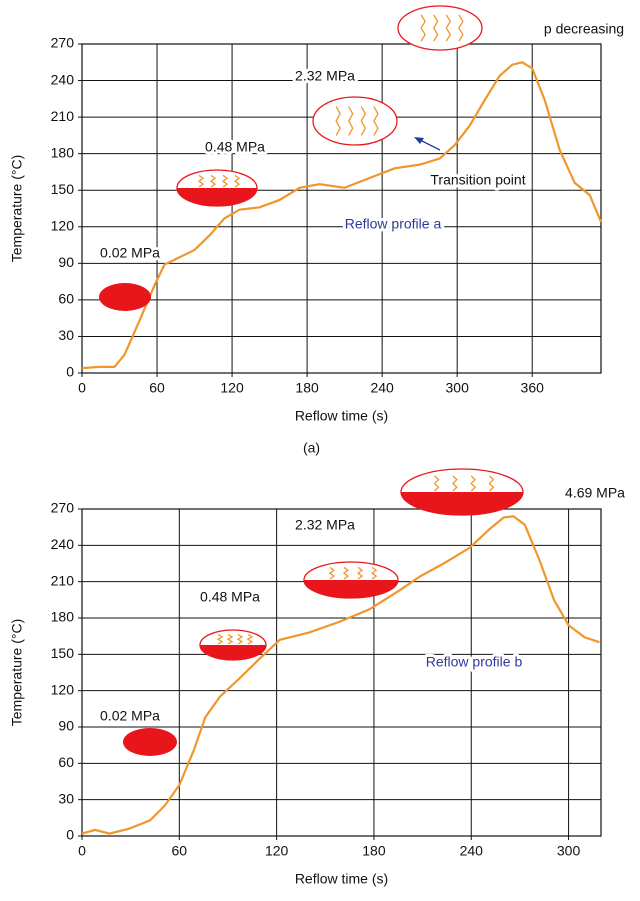 The width and height of the screenshot is (640, 901). I want to click on panel-label: (a), so click(311, 448).